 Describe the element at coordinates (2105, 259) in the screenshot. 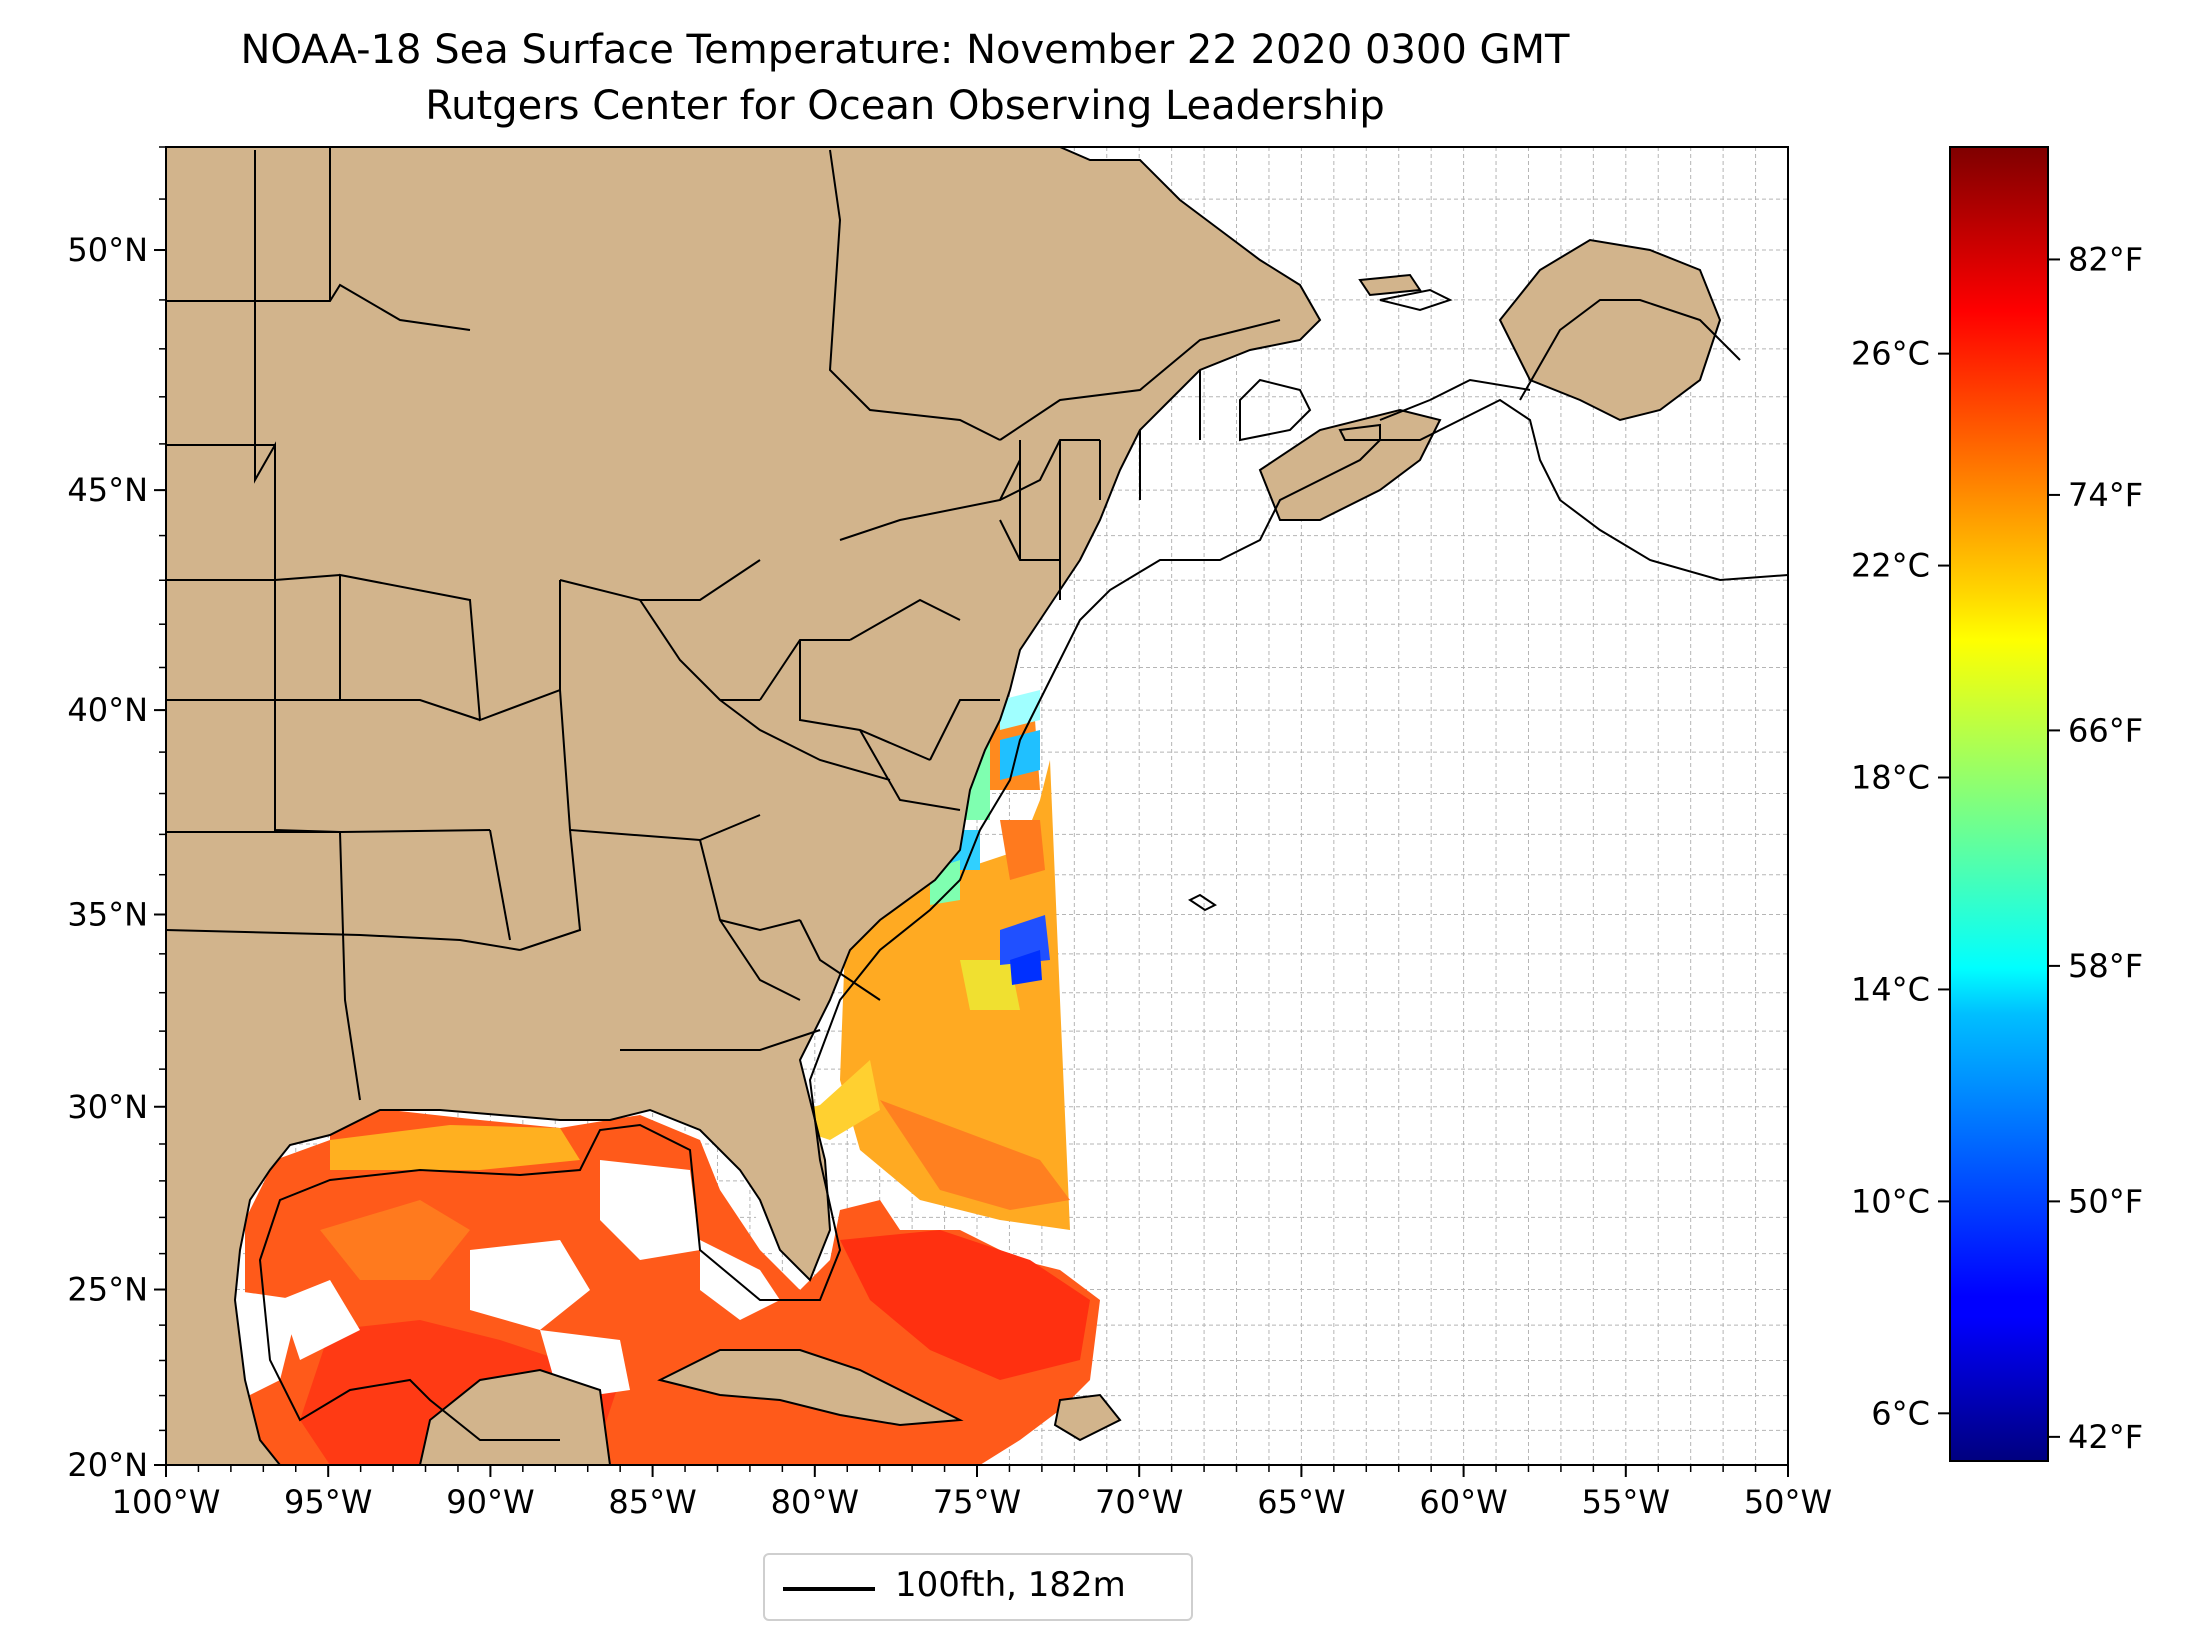

I see `colorbar-fahrenheit-label: 82°F` at that location.